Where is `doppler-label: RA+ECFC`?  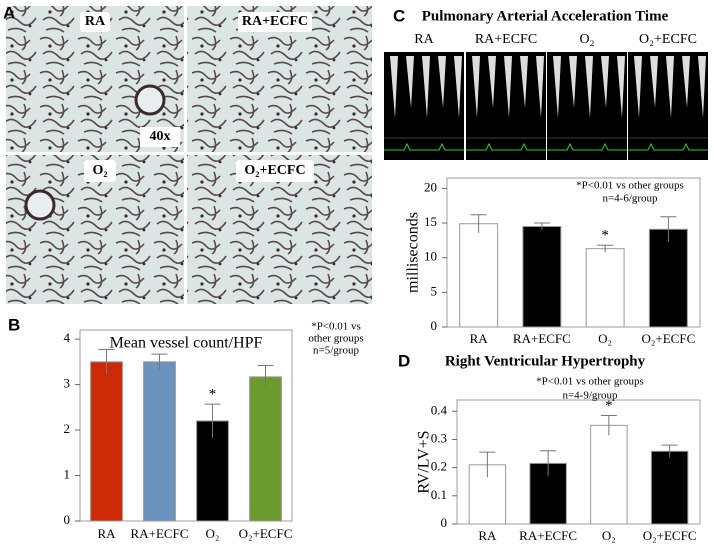 doppler-label: RA+ECFC is located at coordinates (506, 39).